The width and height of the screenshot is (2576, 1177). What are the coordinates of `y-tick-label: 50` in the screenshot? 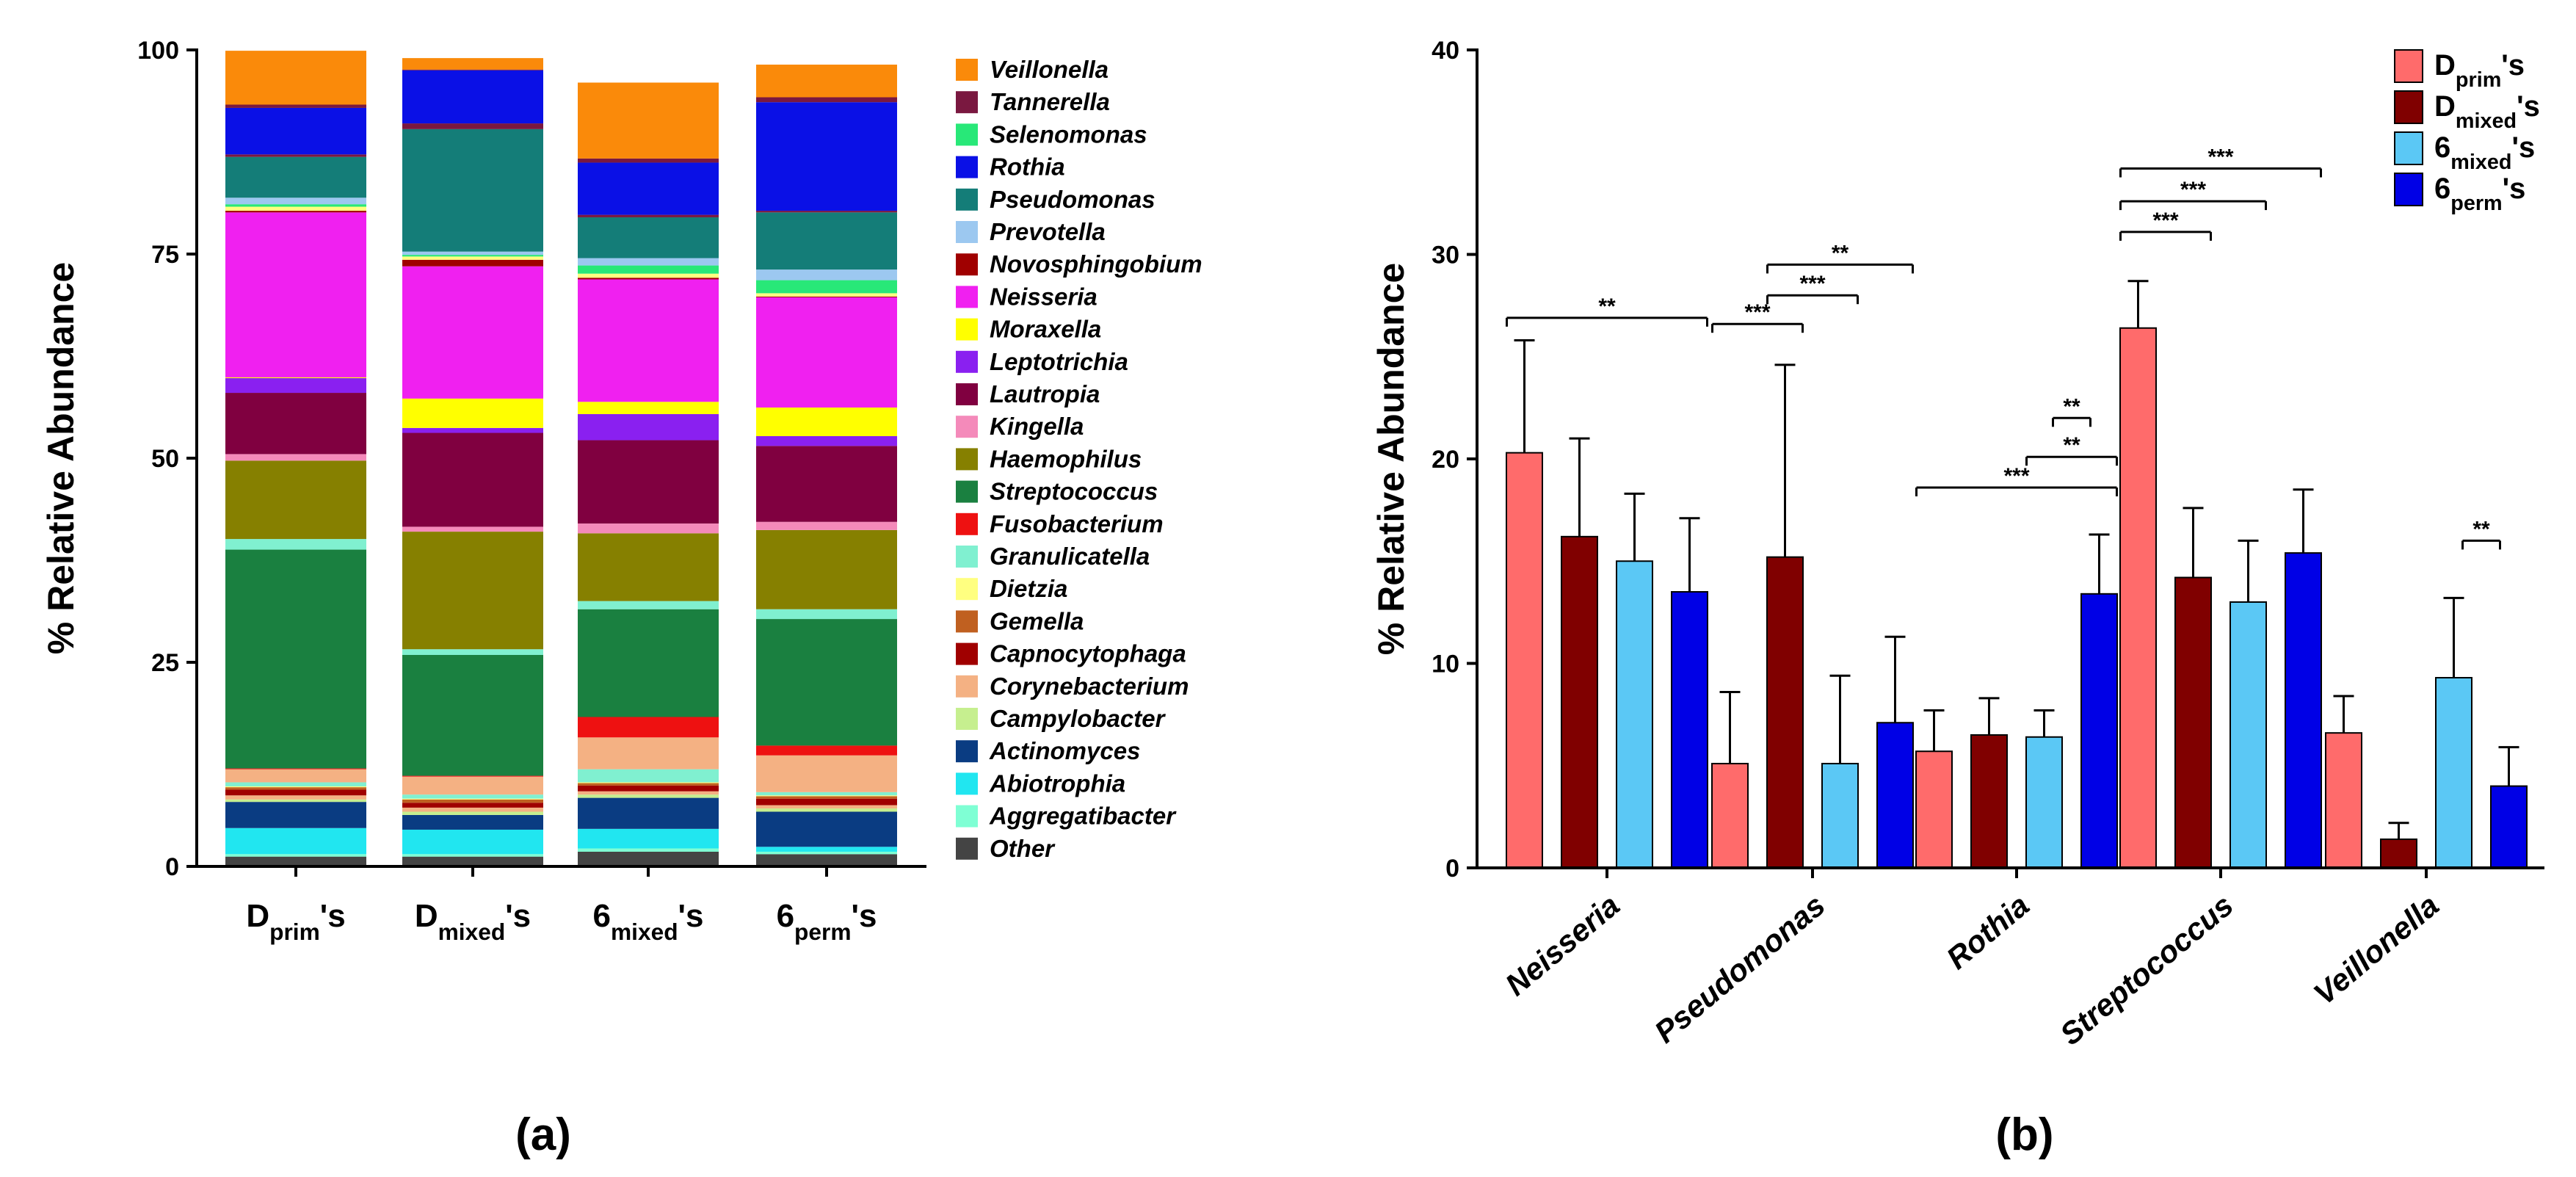 It's located at (165, 459).